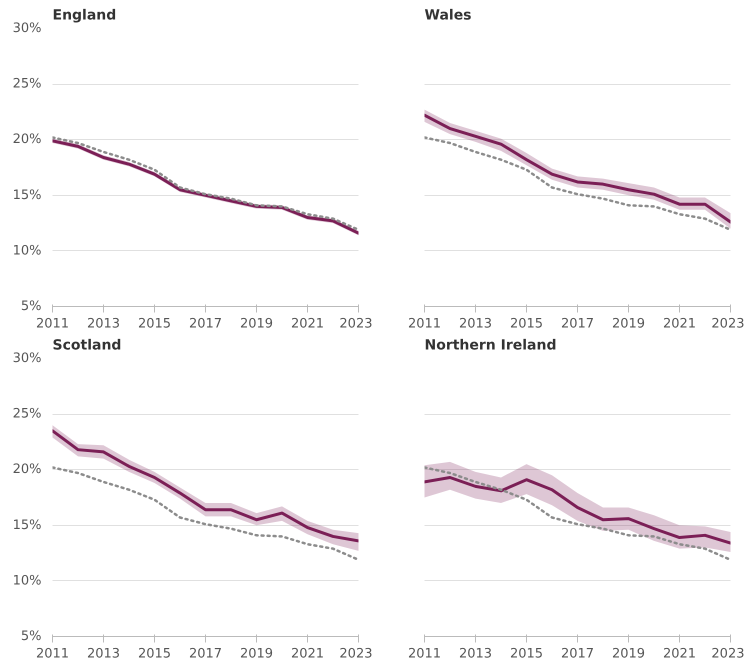 The image size is (749, 661). Describe the element at coordinates (448, 16) in the screenshot. I see `chart-title: Wales` at that location.